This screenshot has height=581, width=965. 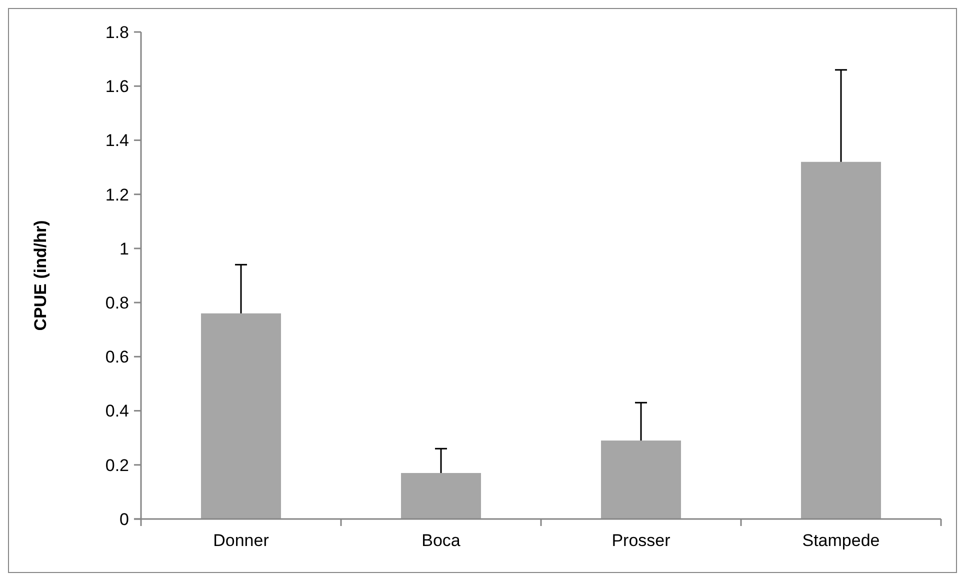 I want to click on y-tick-label: 1.2, so click(x=117, y=194).